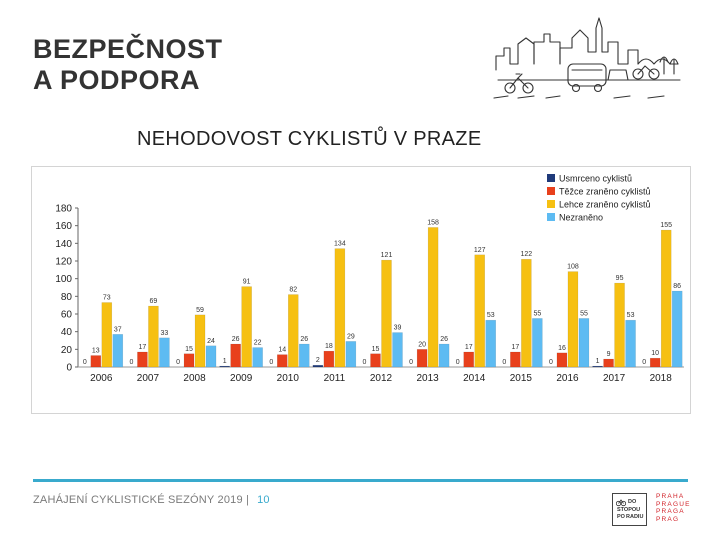 The height and width of the screenshot is (540, 720). I want to click on title-line-1: BEZPEČNOST, so click(128, 49).